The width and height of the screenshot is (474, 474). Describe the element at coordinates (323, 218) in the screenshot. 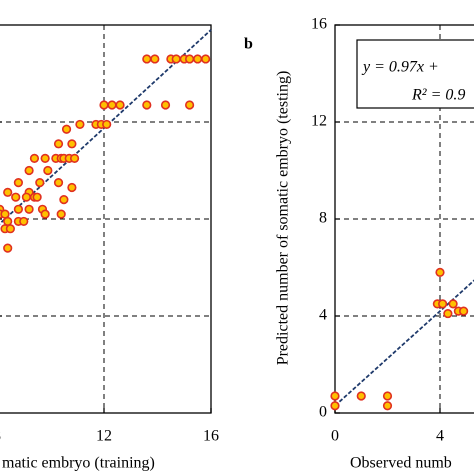

I see `y-tick-label: 8` at that location.